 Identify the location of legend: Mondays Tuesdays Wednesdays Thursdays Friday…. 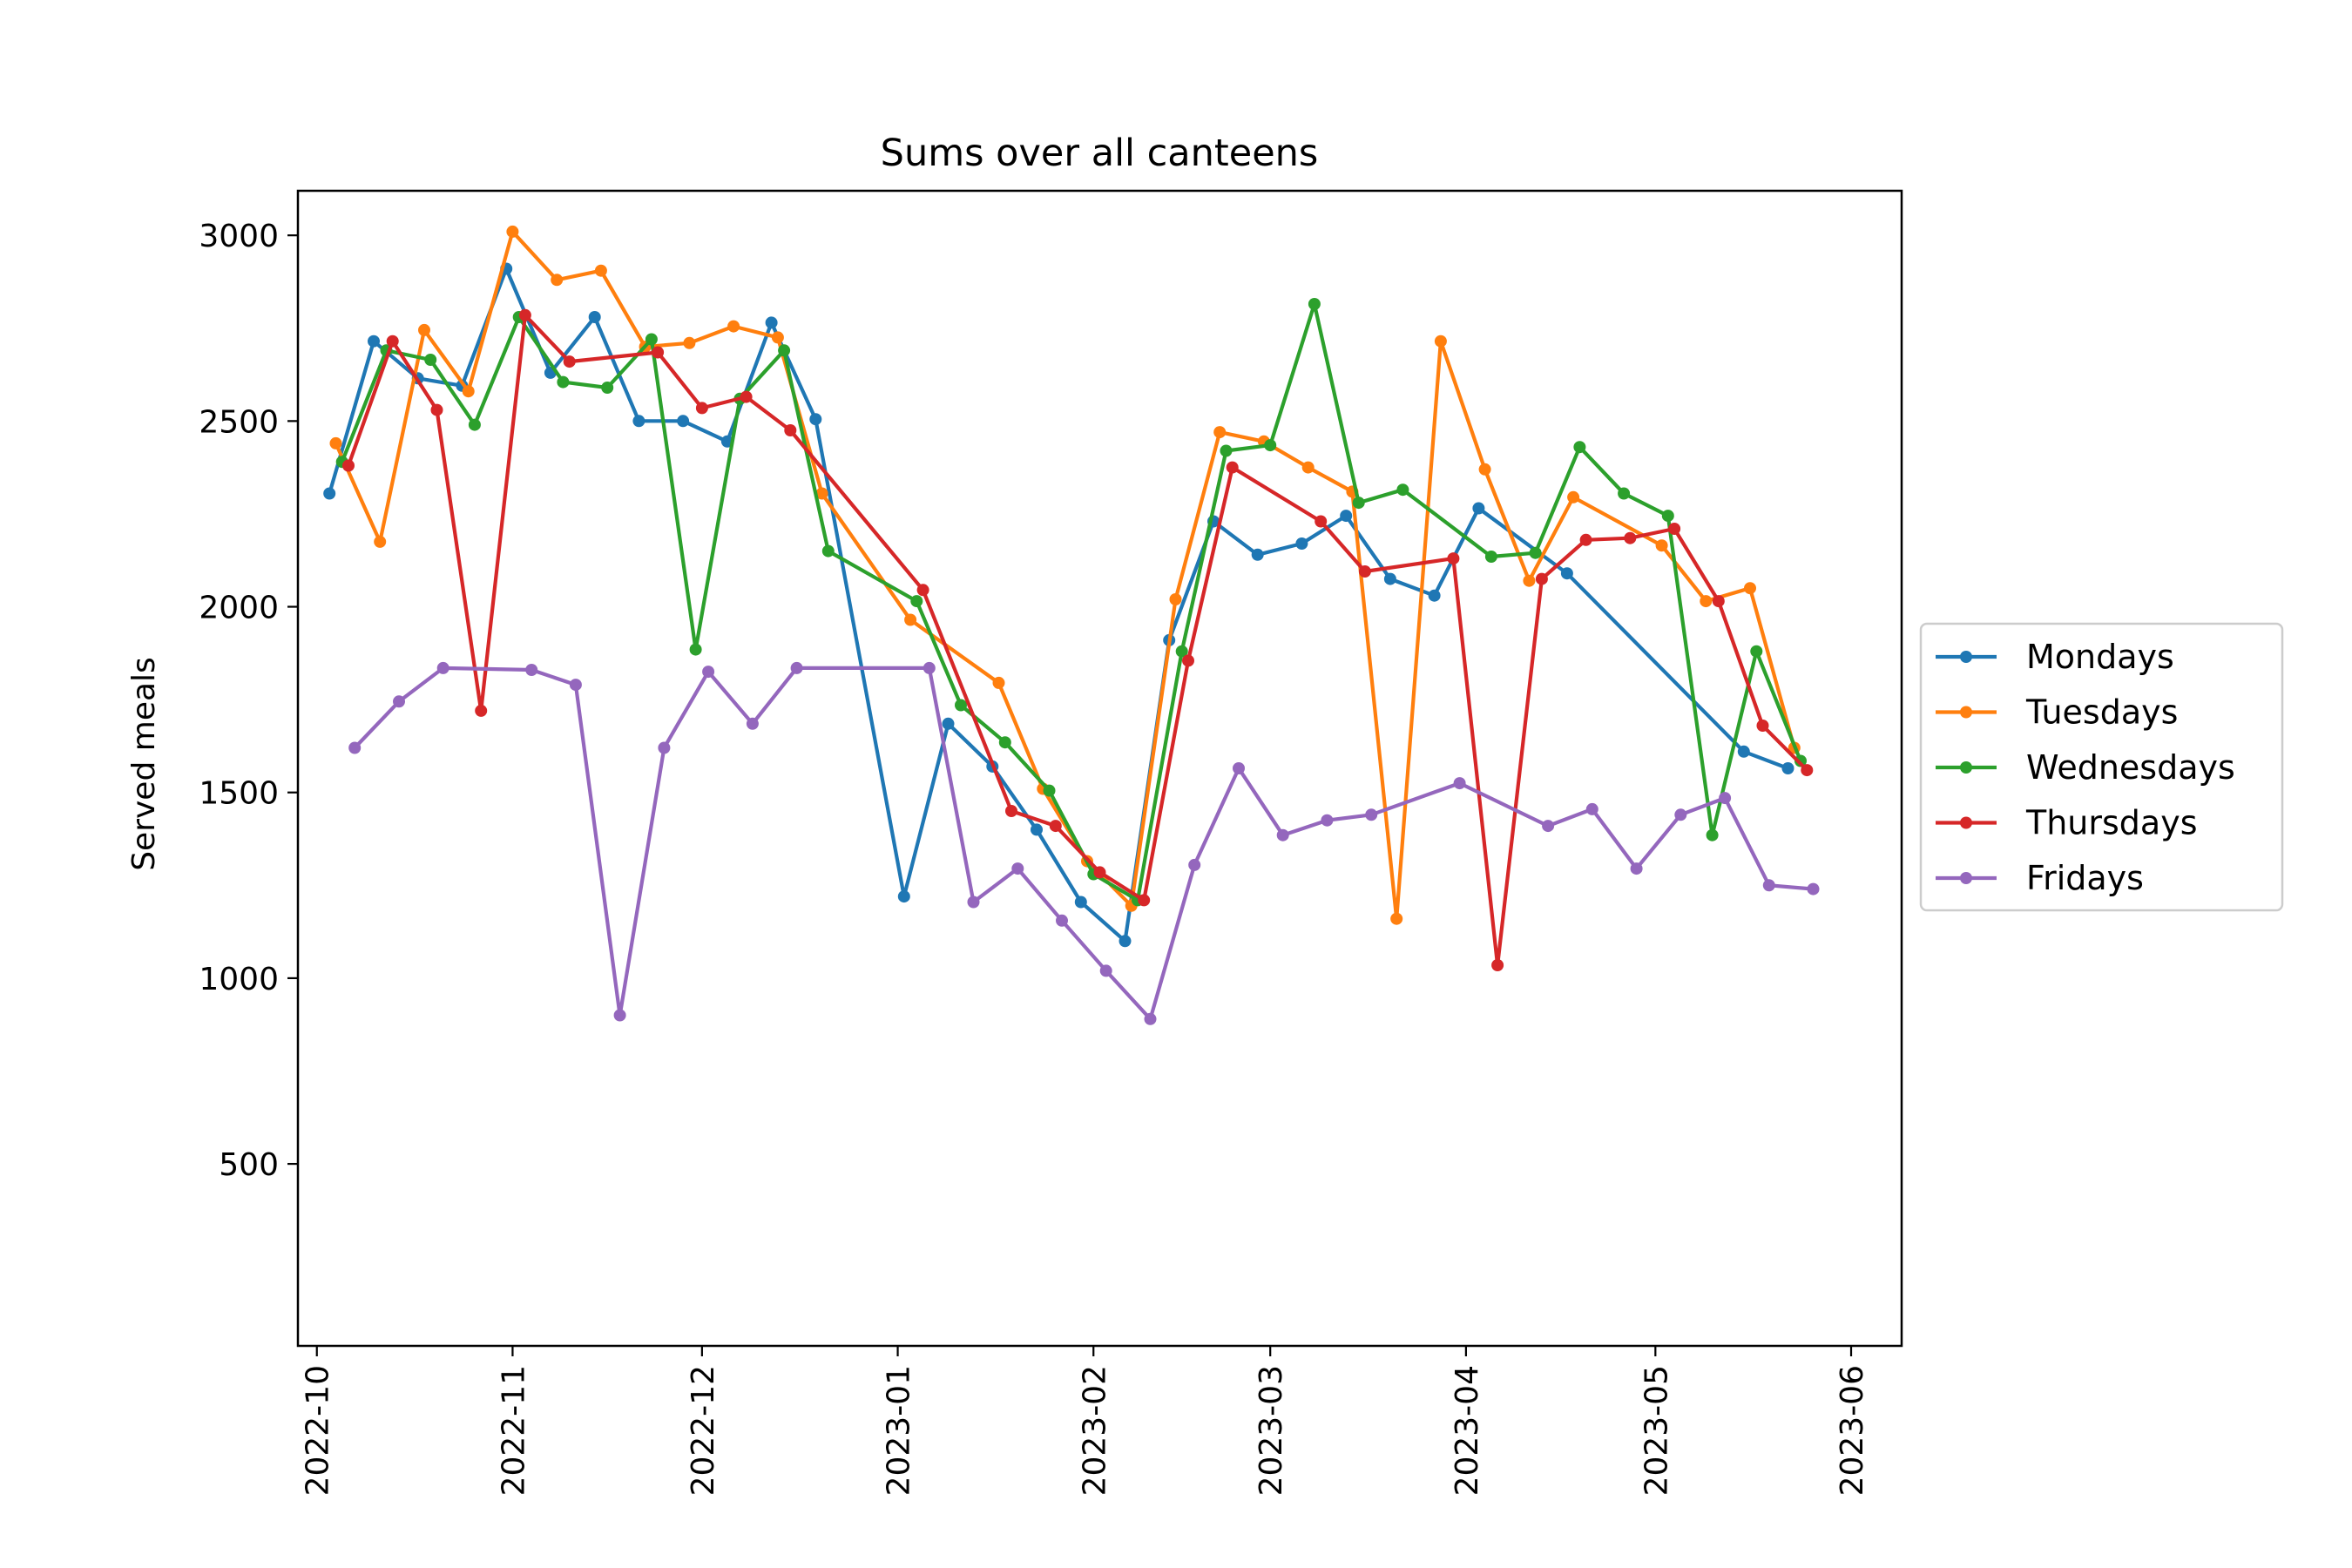
(2101, 767).